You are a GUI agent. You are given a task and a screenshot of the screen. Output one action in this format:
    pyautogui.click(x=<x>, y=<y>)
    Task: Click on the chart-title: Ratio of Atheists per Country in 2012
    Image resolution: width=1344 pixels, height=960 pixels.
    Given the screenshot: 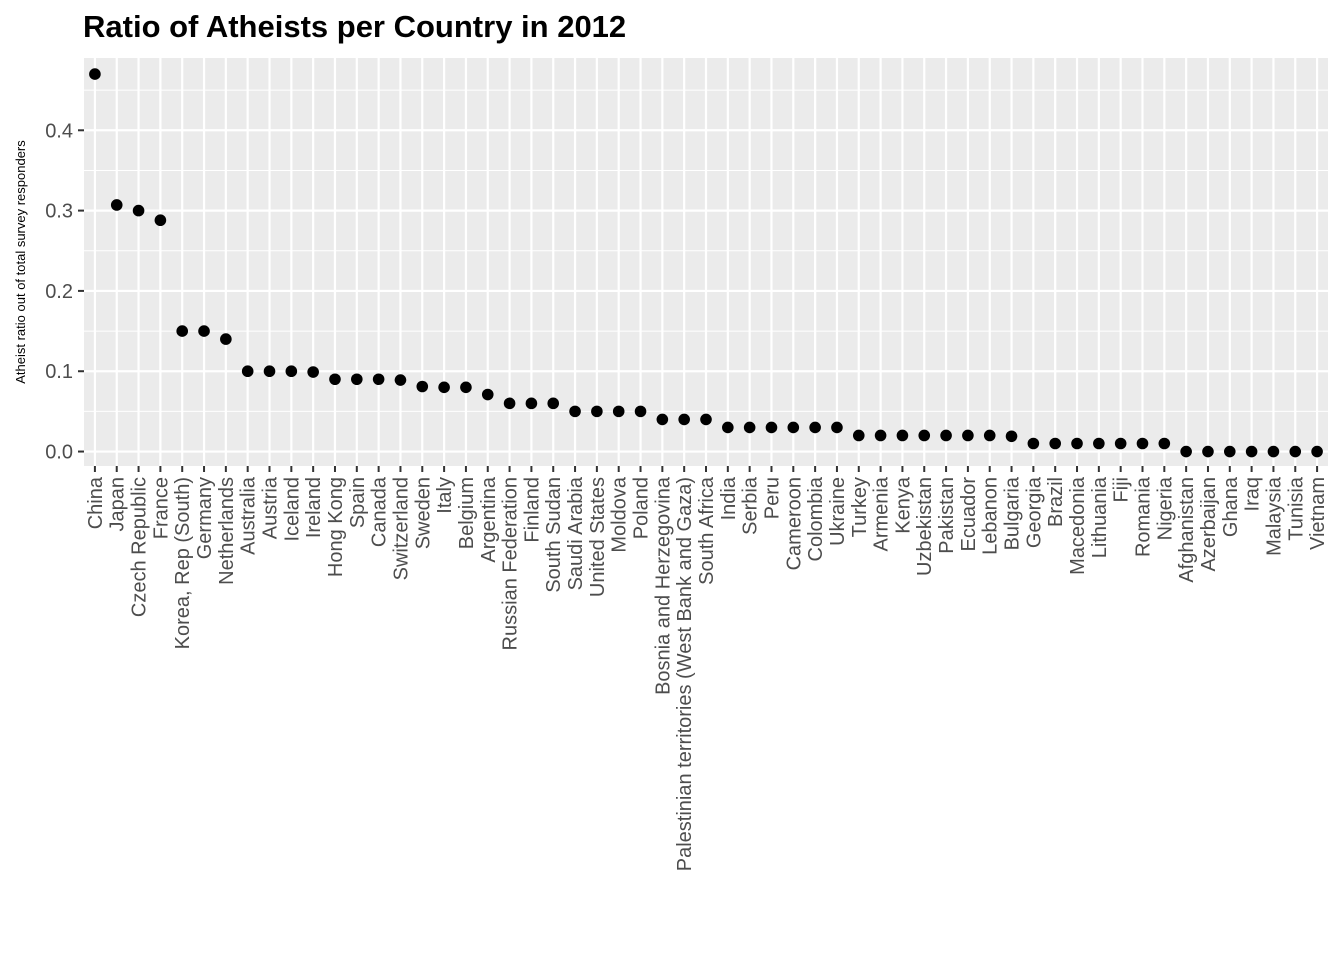 What is the action you would take?
    pyautogui.click(x=355, y=26)
    